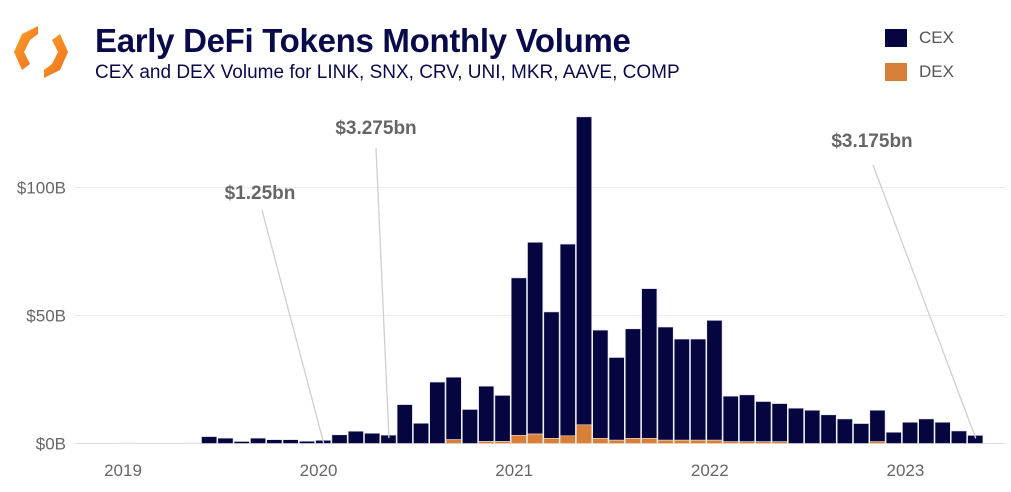 Image resolution: width=1011 pixels, height=492 pixels. I want to click on legend-label-dex: DEX, so click(936, 71).